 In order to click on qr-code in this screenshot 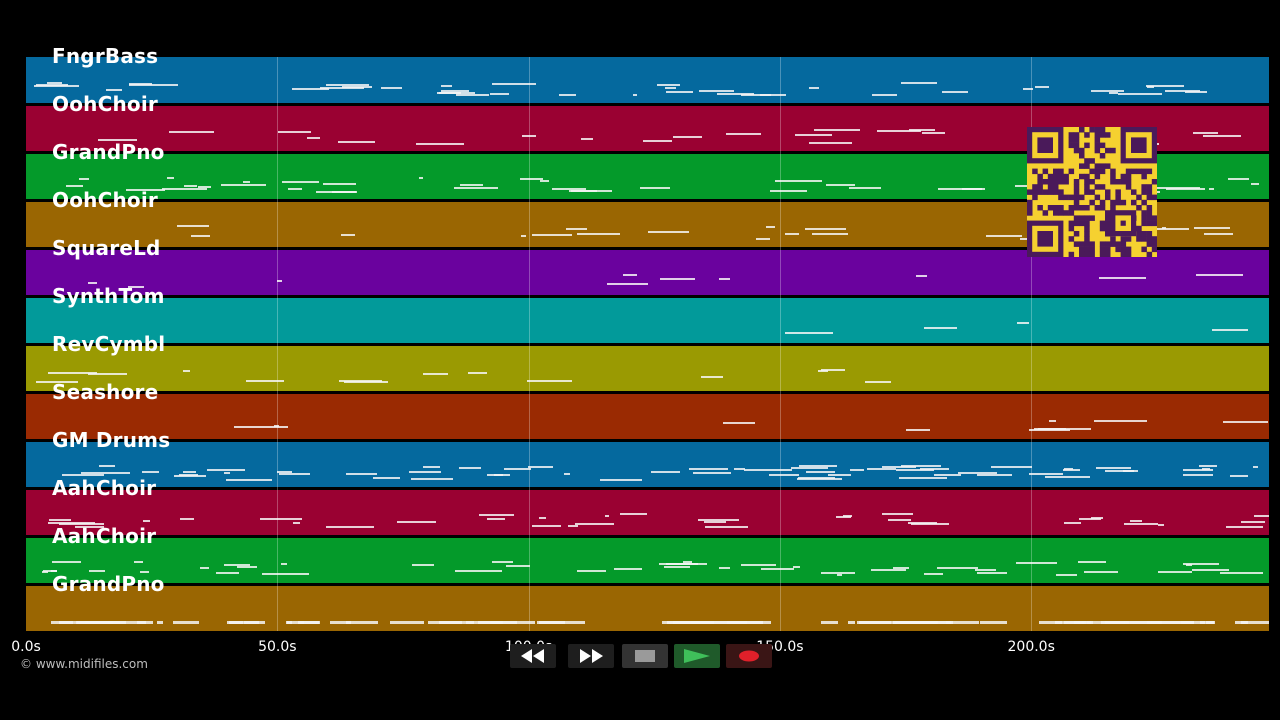, I will do `click(1092, 192)`.